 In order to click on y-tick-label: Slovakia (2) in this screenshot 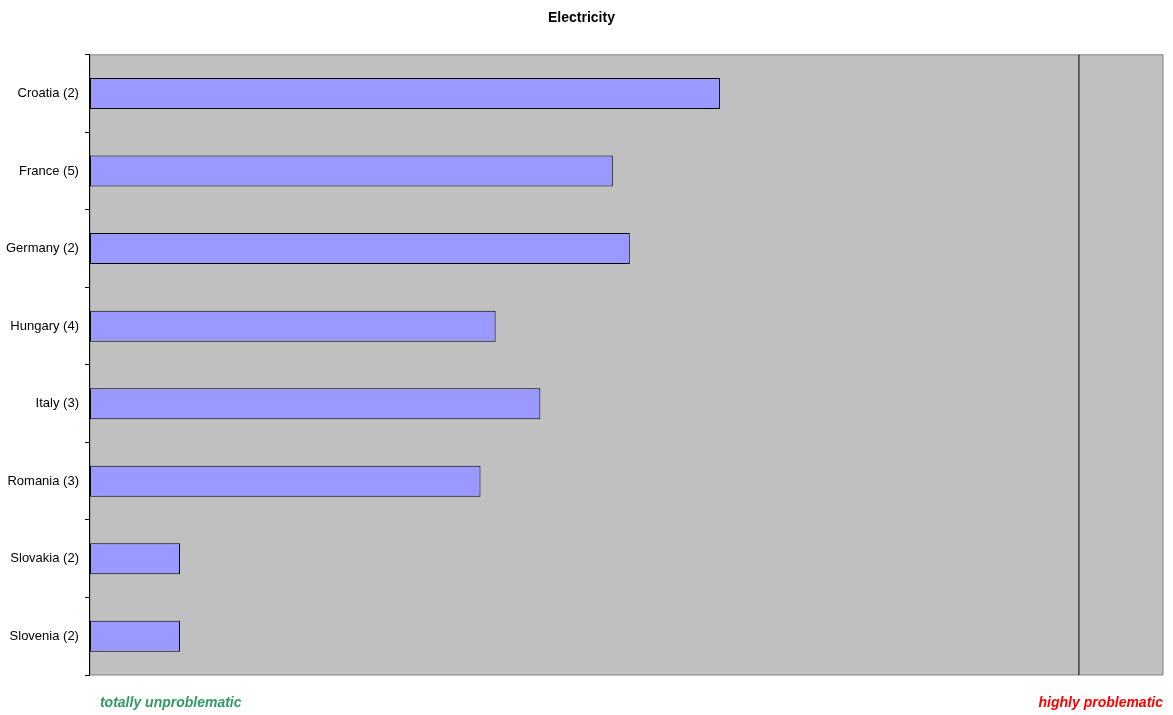, I will do `click(44, 558)`.